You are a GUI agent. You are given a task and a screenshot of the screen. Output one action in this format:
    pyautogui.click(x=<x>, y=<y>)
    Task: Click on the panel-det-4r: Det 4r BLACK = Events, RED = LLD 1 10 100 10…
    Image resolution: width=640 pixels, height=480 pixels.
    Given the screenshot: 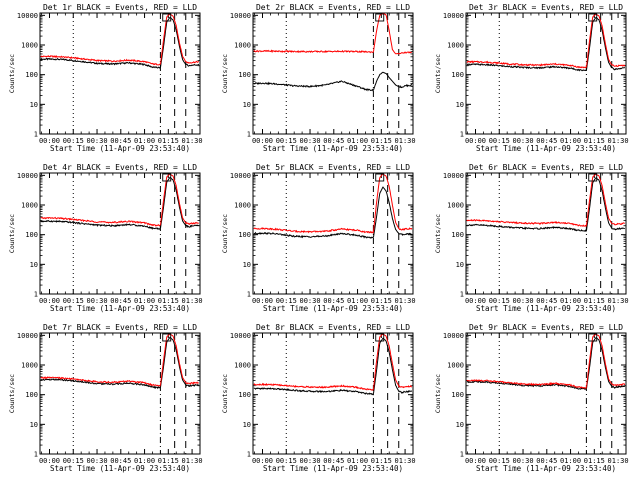 What is the action you would take?
    pyautogui.click(x=105, y=238)
    